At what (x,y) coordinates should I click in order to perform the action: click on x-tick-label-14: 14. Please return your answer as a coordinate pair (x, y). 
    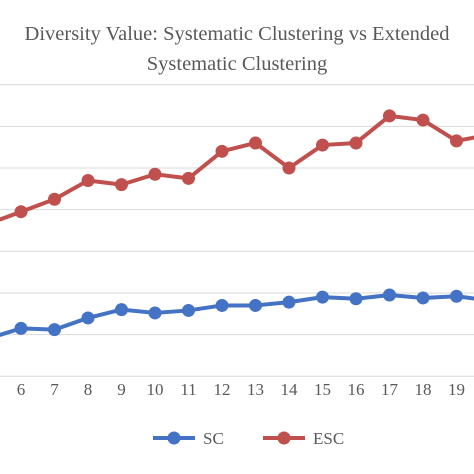
    Looking at the image, I should click on (290, 389).